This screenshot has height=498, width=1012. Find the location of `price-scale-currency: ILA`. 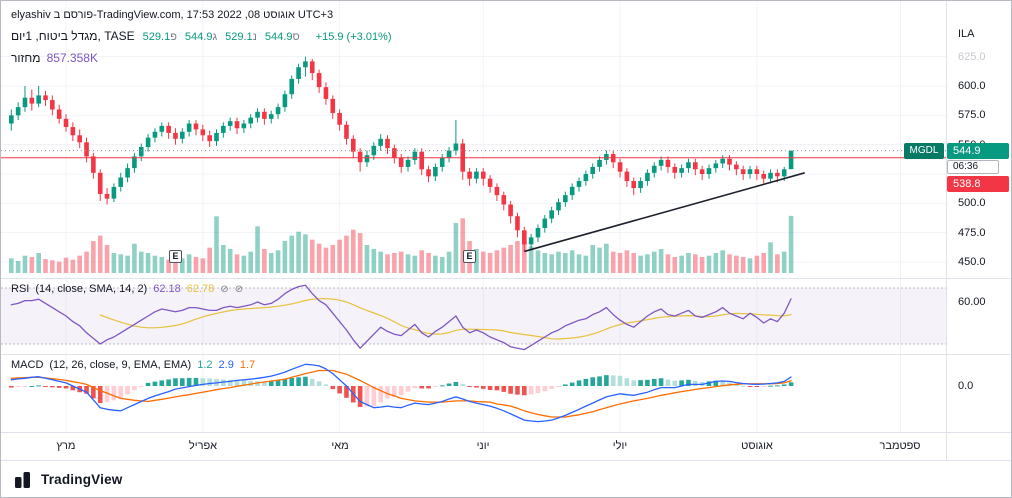

price-scale-currency: ILA is located at coordinates (966, 34).